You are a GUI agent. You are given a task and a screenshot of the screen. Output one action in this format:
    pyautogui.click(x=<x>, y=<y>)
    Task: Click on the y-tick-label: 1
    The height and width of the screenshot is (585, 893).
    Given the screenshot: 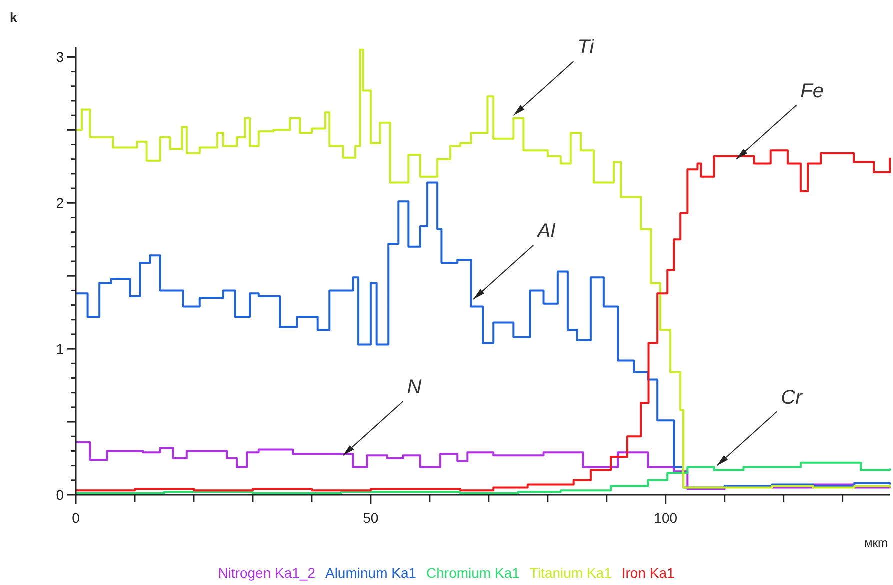 What is the action you would take?
    pyautogui.click(x=60, y=349)
    